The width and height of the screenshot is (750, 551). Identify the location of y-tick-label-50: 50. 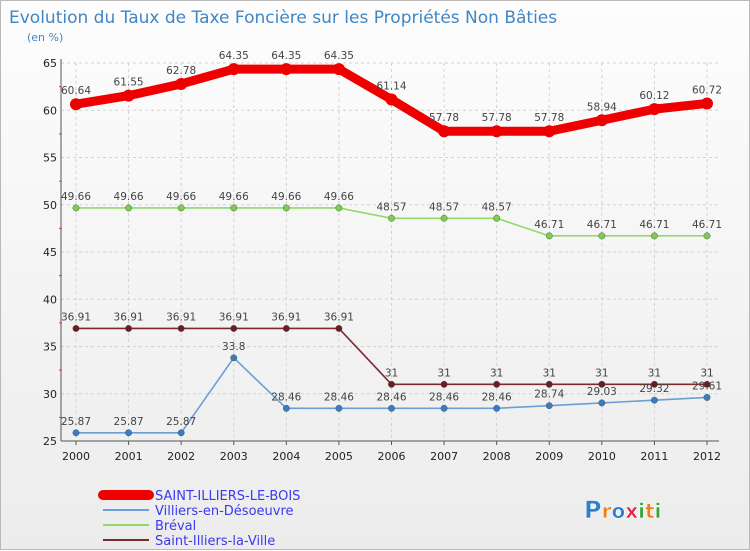
(50, 205).